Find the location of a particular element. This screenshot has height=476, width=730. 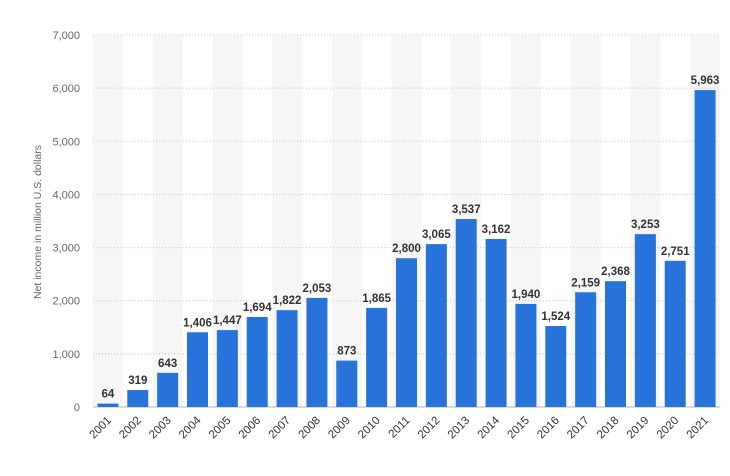

x-tick-label: 2009 is located at coordinates (339, 428).